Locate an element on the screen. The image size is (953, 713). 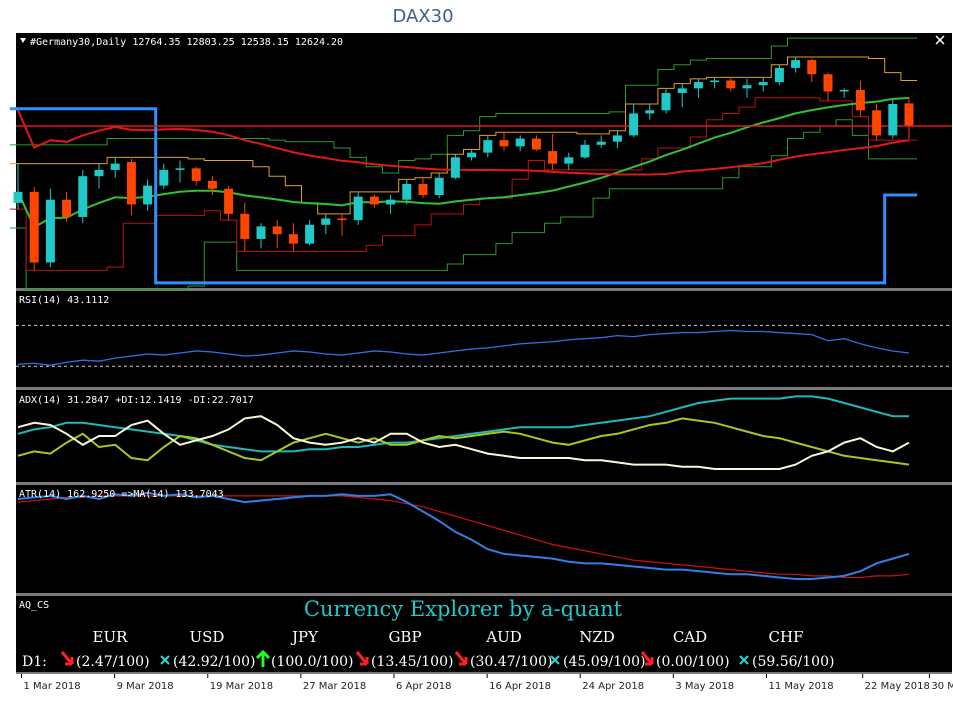
time-tick-label: 1 Mar 2018 is located at coordinates (52, 686).